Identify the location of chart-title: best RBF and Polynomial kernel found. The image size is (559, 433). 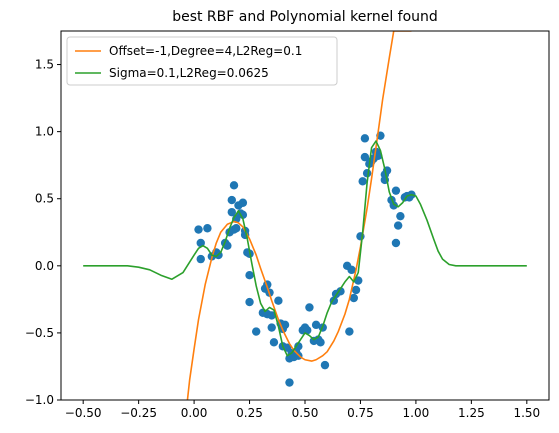
(305, 17).